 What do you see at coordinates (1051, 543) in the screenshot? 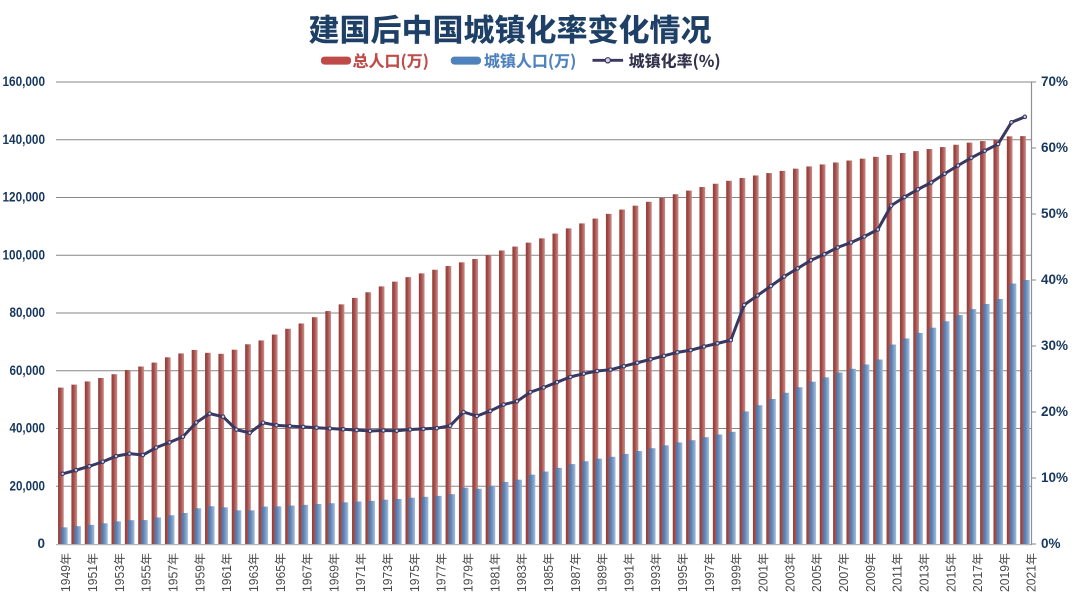
I see `svg-text: 0%` at bounding box center [1051, 543].